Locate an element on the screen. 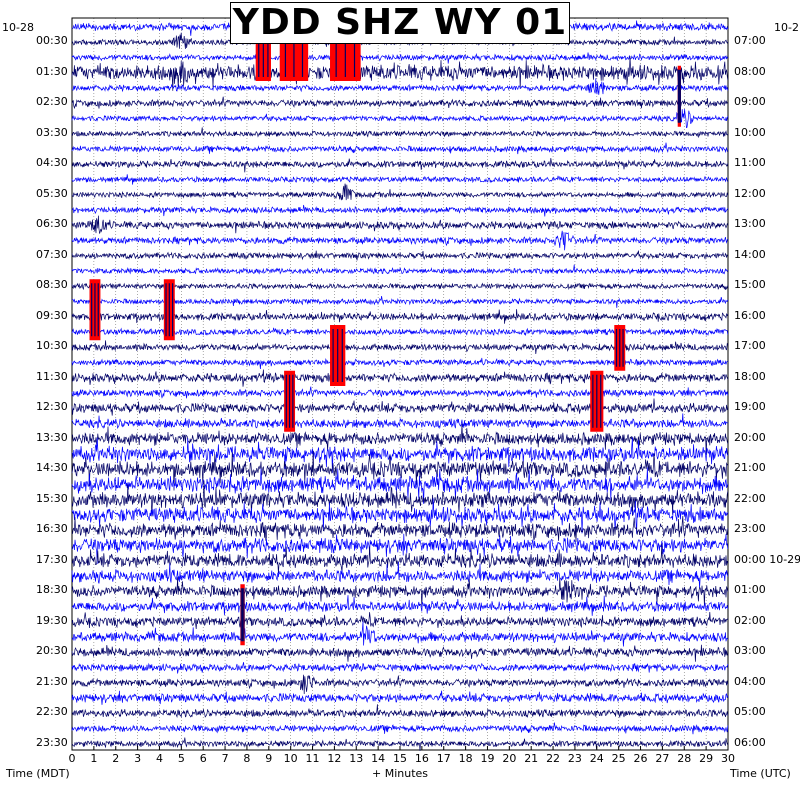 The image size is (800, 800). right-hour-label: 10:00 is located at coordinates (750, 132).